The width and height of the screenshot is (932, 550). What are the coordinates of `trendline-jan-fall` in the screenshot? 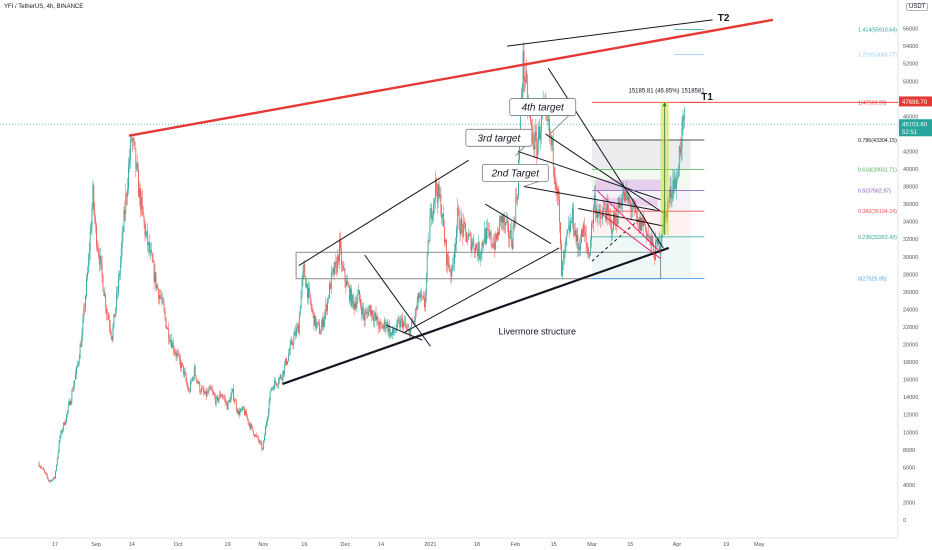 It's located at (518, 224).